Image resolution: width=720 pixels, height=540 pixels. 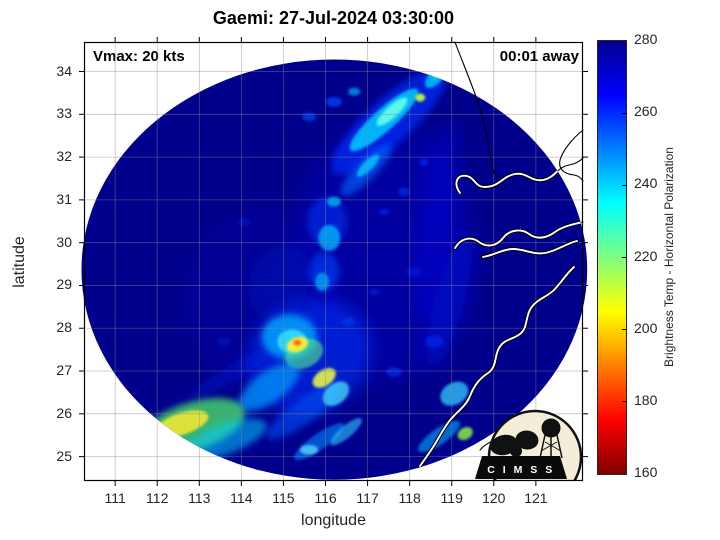 I want to click on x-tick-label: 111, so click(x=115, y=498).